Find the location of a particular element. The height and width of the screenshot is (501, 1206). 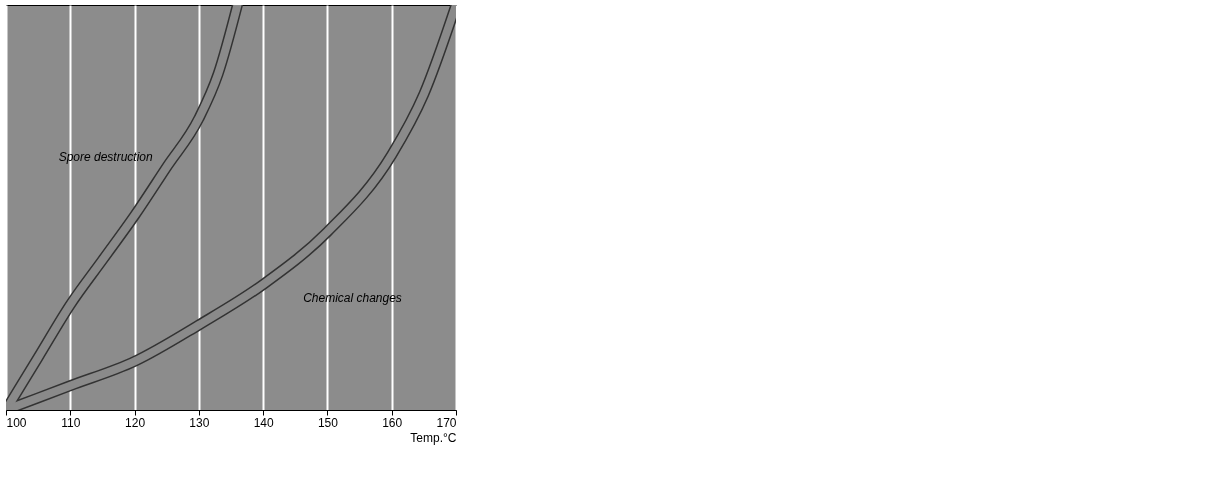

x-tick-label: 100 is located at coordinates (16, 422).